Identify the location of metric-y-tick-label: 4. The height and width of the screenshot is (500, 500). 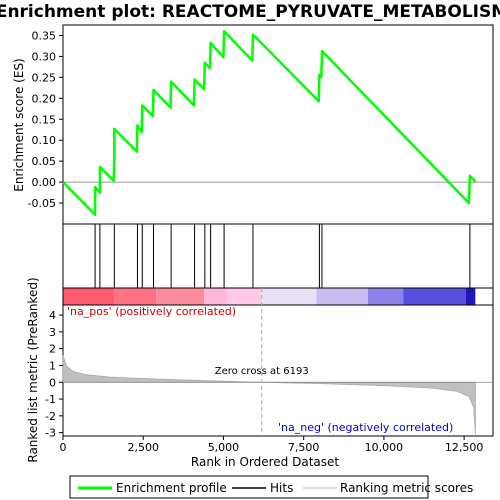
(52, 315).